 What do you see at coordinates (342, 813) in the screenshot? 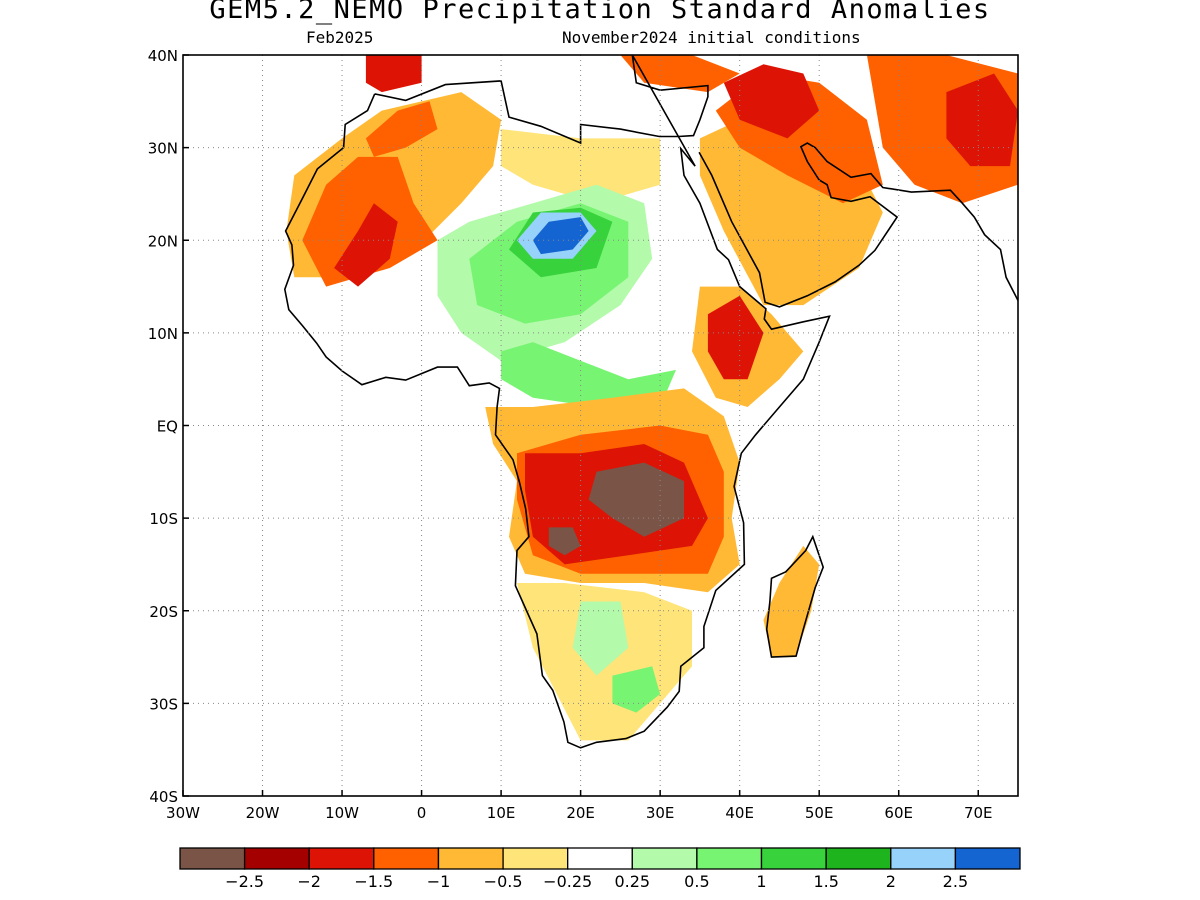
I see `lon-tick-label: 10W` at bounding box center [342, 813].